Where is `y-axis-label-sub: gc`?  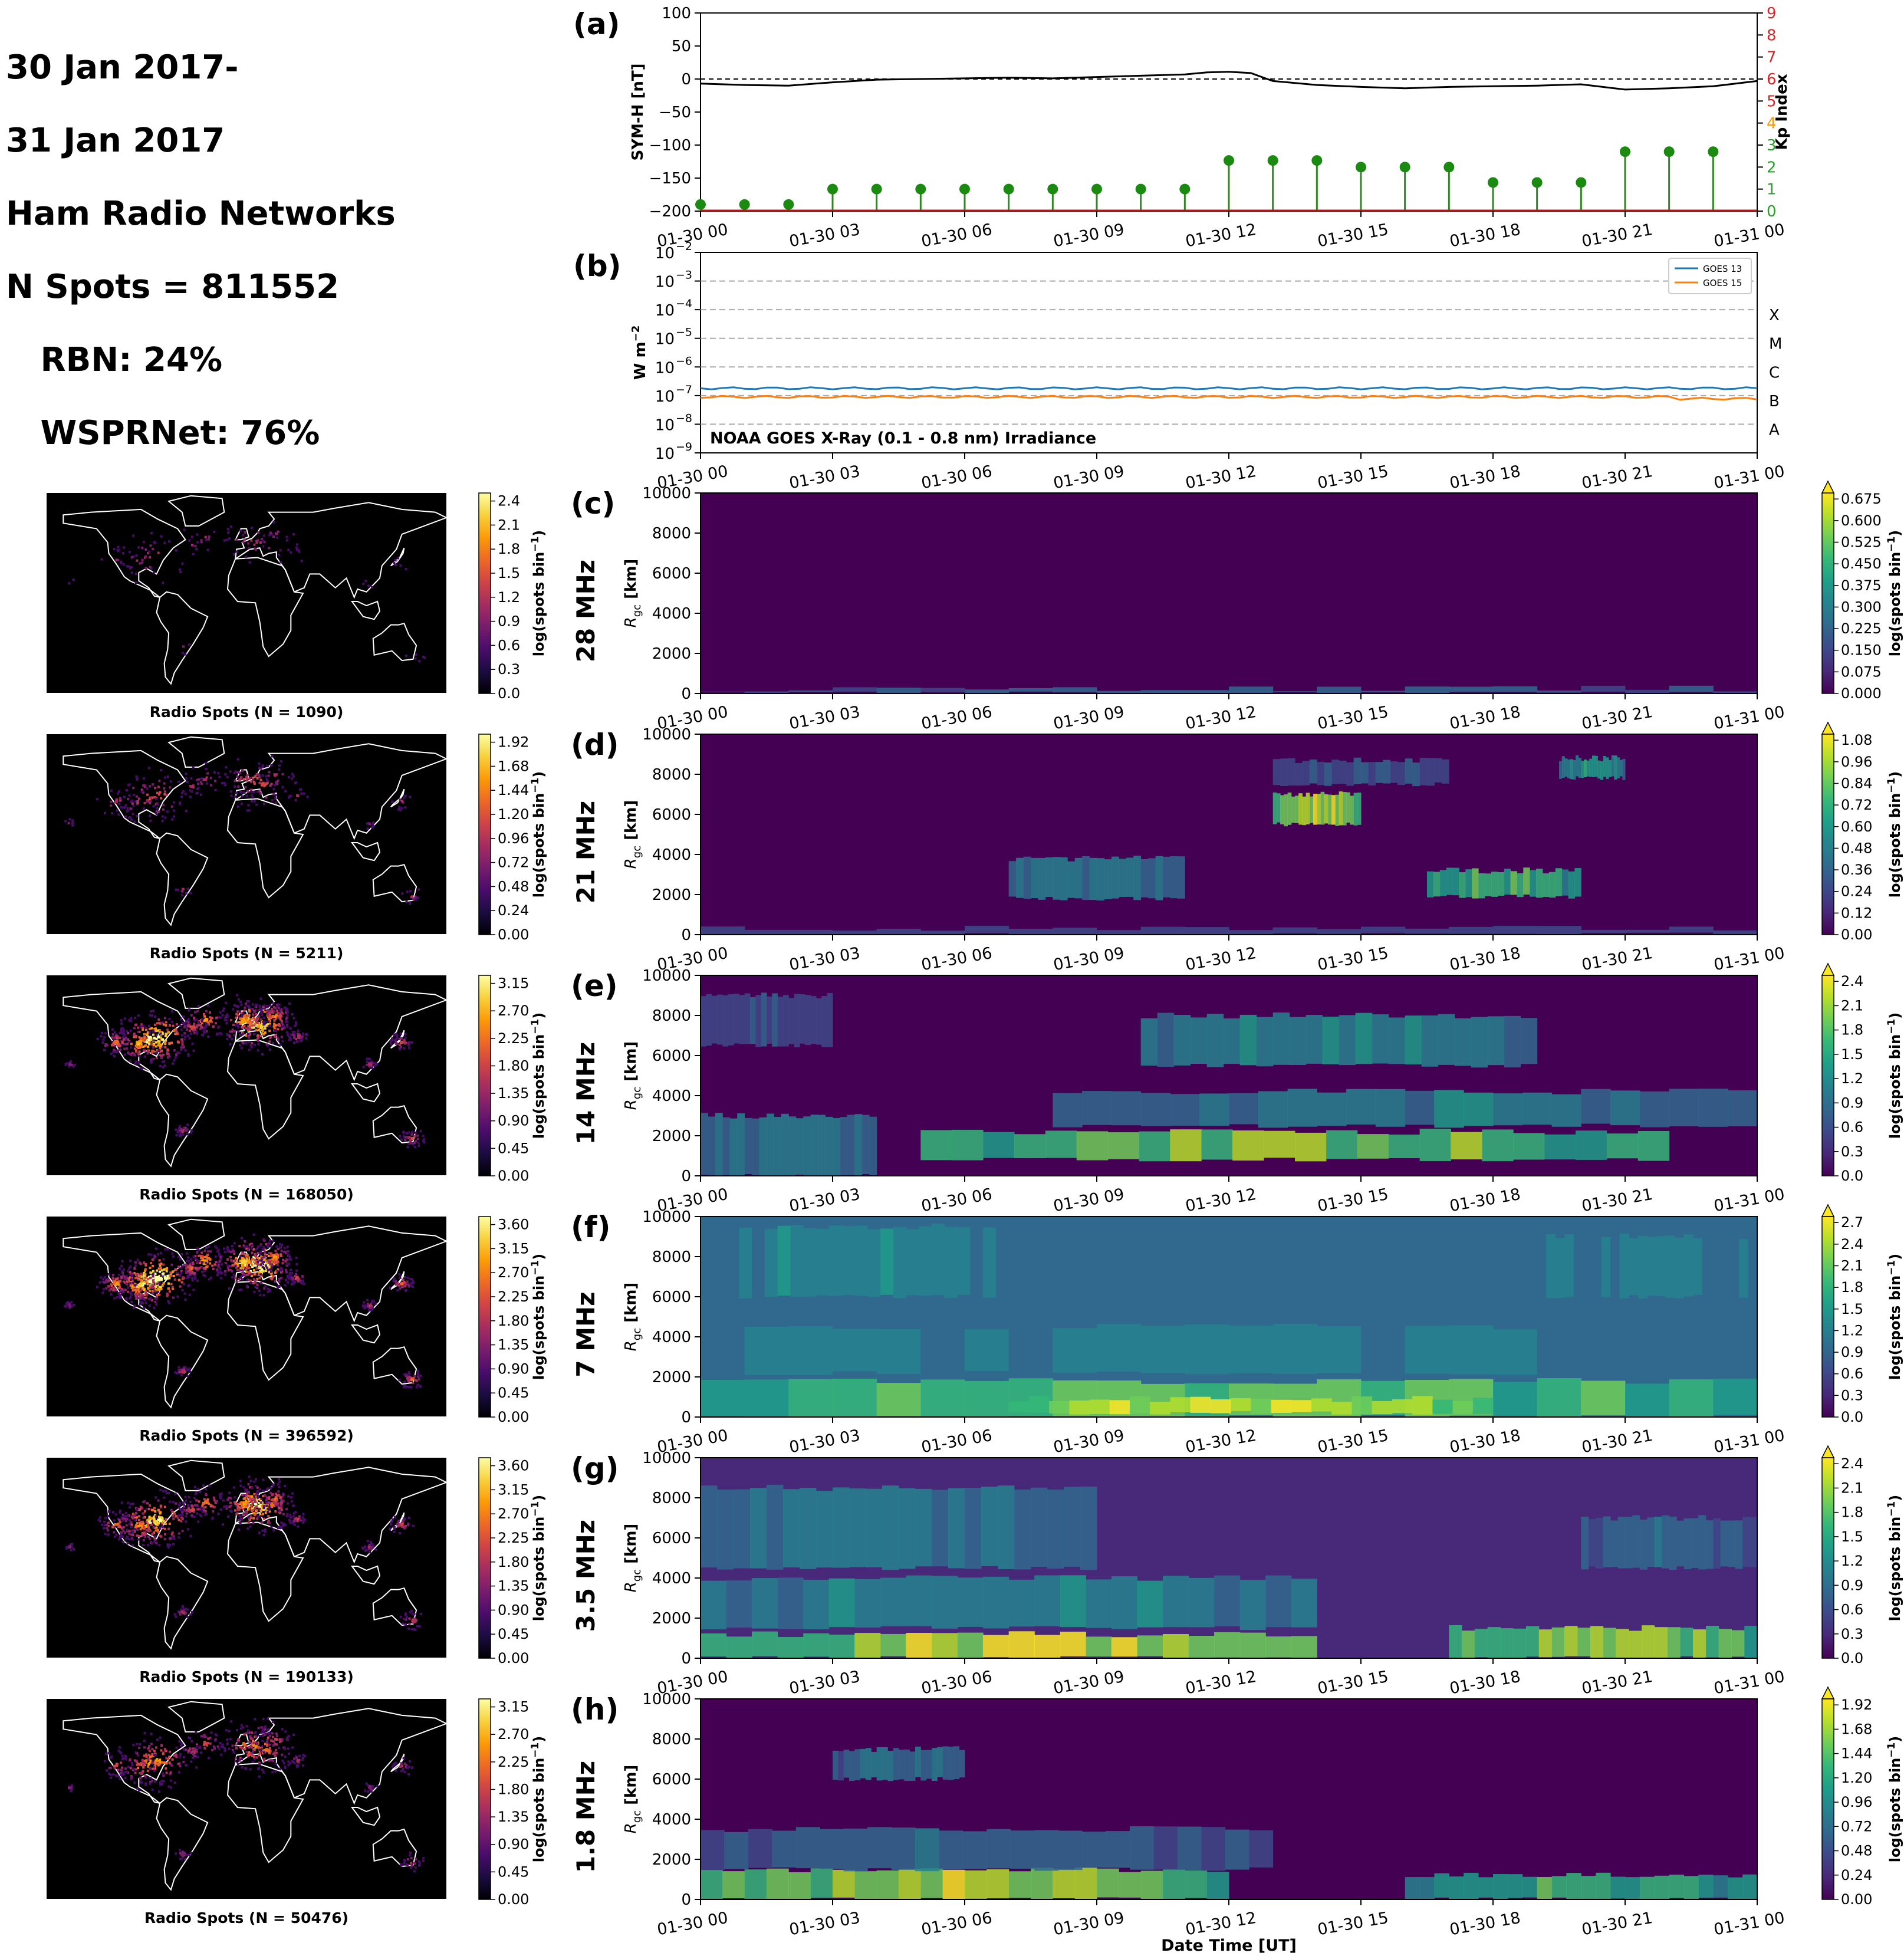 y-axis-label-sub: gc is located at coordinates (637, 1575).